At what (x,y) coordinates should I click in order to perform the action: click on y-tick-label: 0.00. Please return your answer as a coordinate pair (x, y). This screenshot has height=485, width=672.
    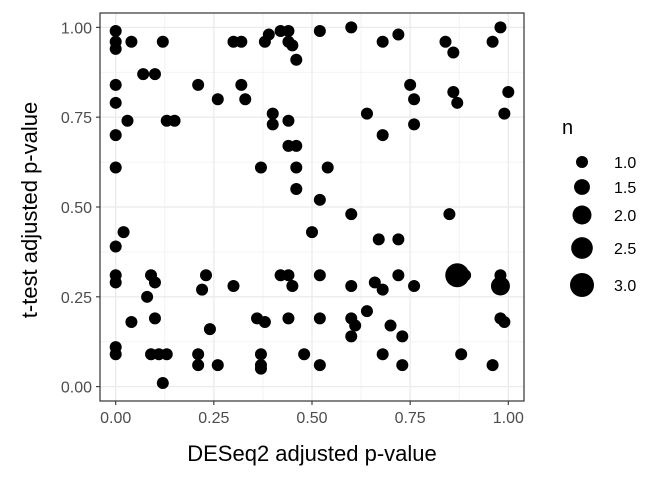
    Looking at the image, I should click on (76, 388).